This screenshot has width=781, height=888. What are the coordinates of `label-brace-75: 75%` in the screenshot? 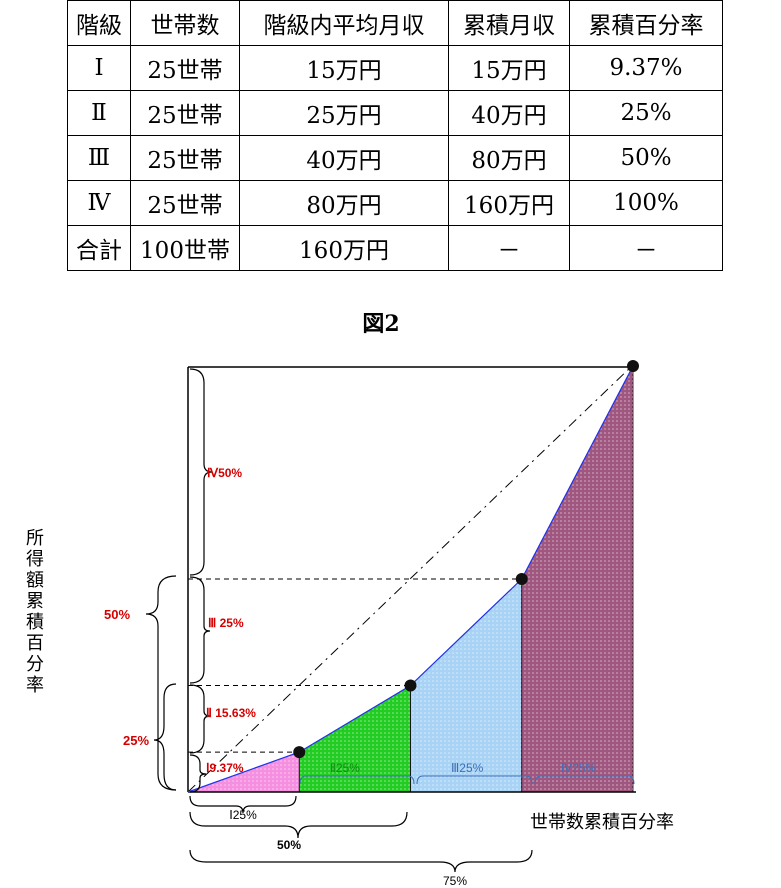 It's located at (455, 881).